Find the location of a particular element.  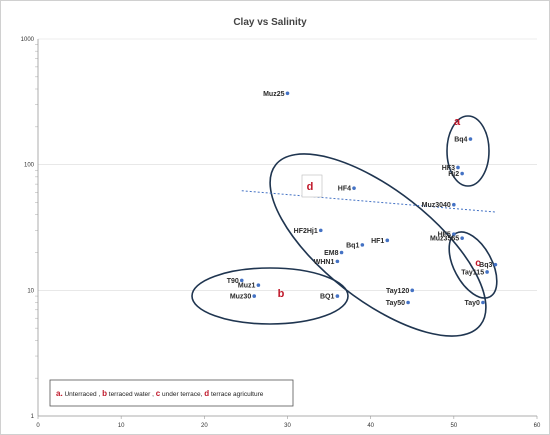

data-point-label: BQ1 is located at coordinates (327, 297).